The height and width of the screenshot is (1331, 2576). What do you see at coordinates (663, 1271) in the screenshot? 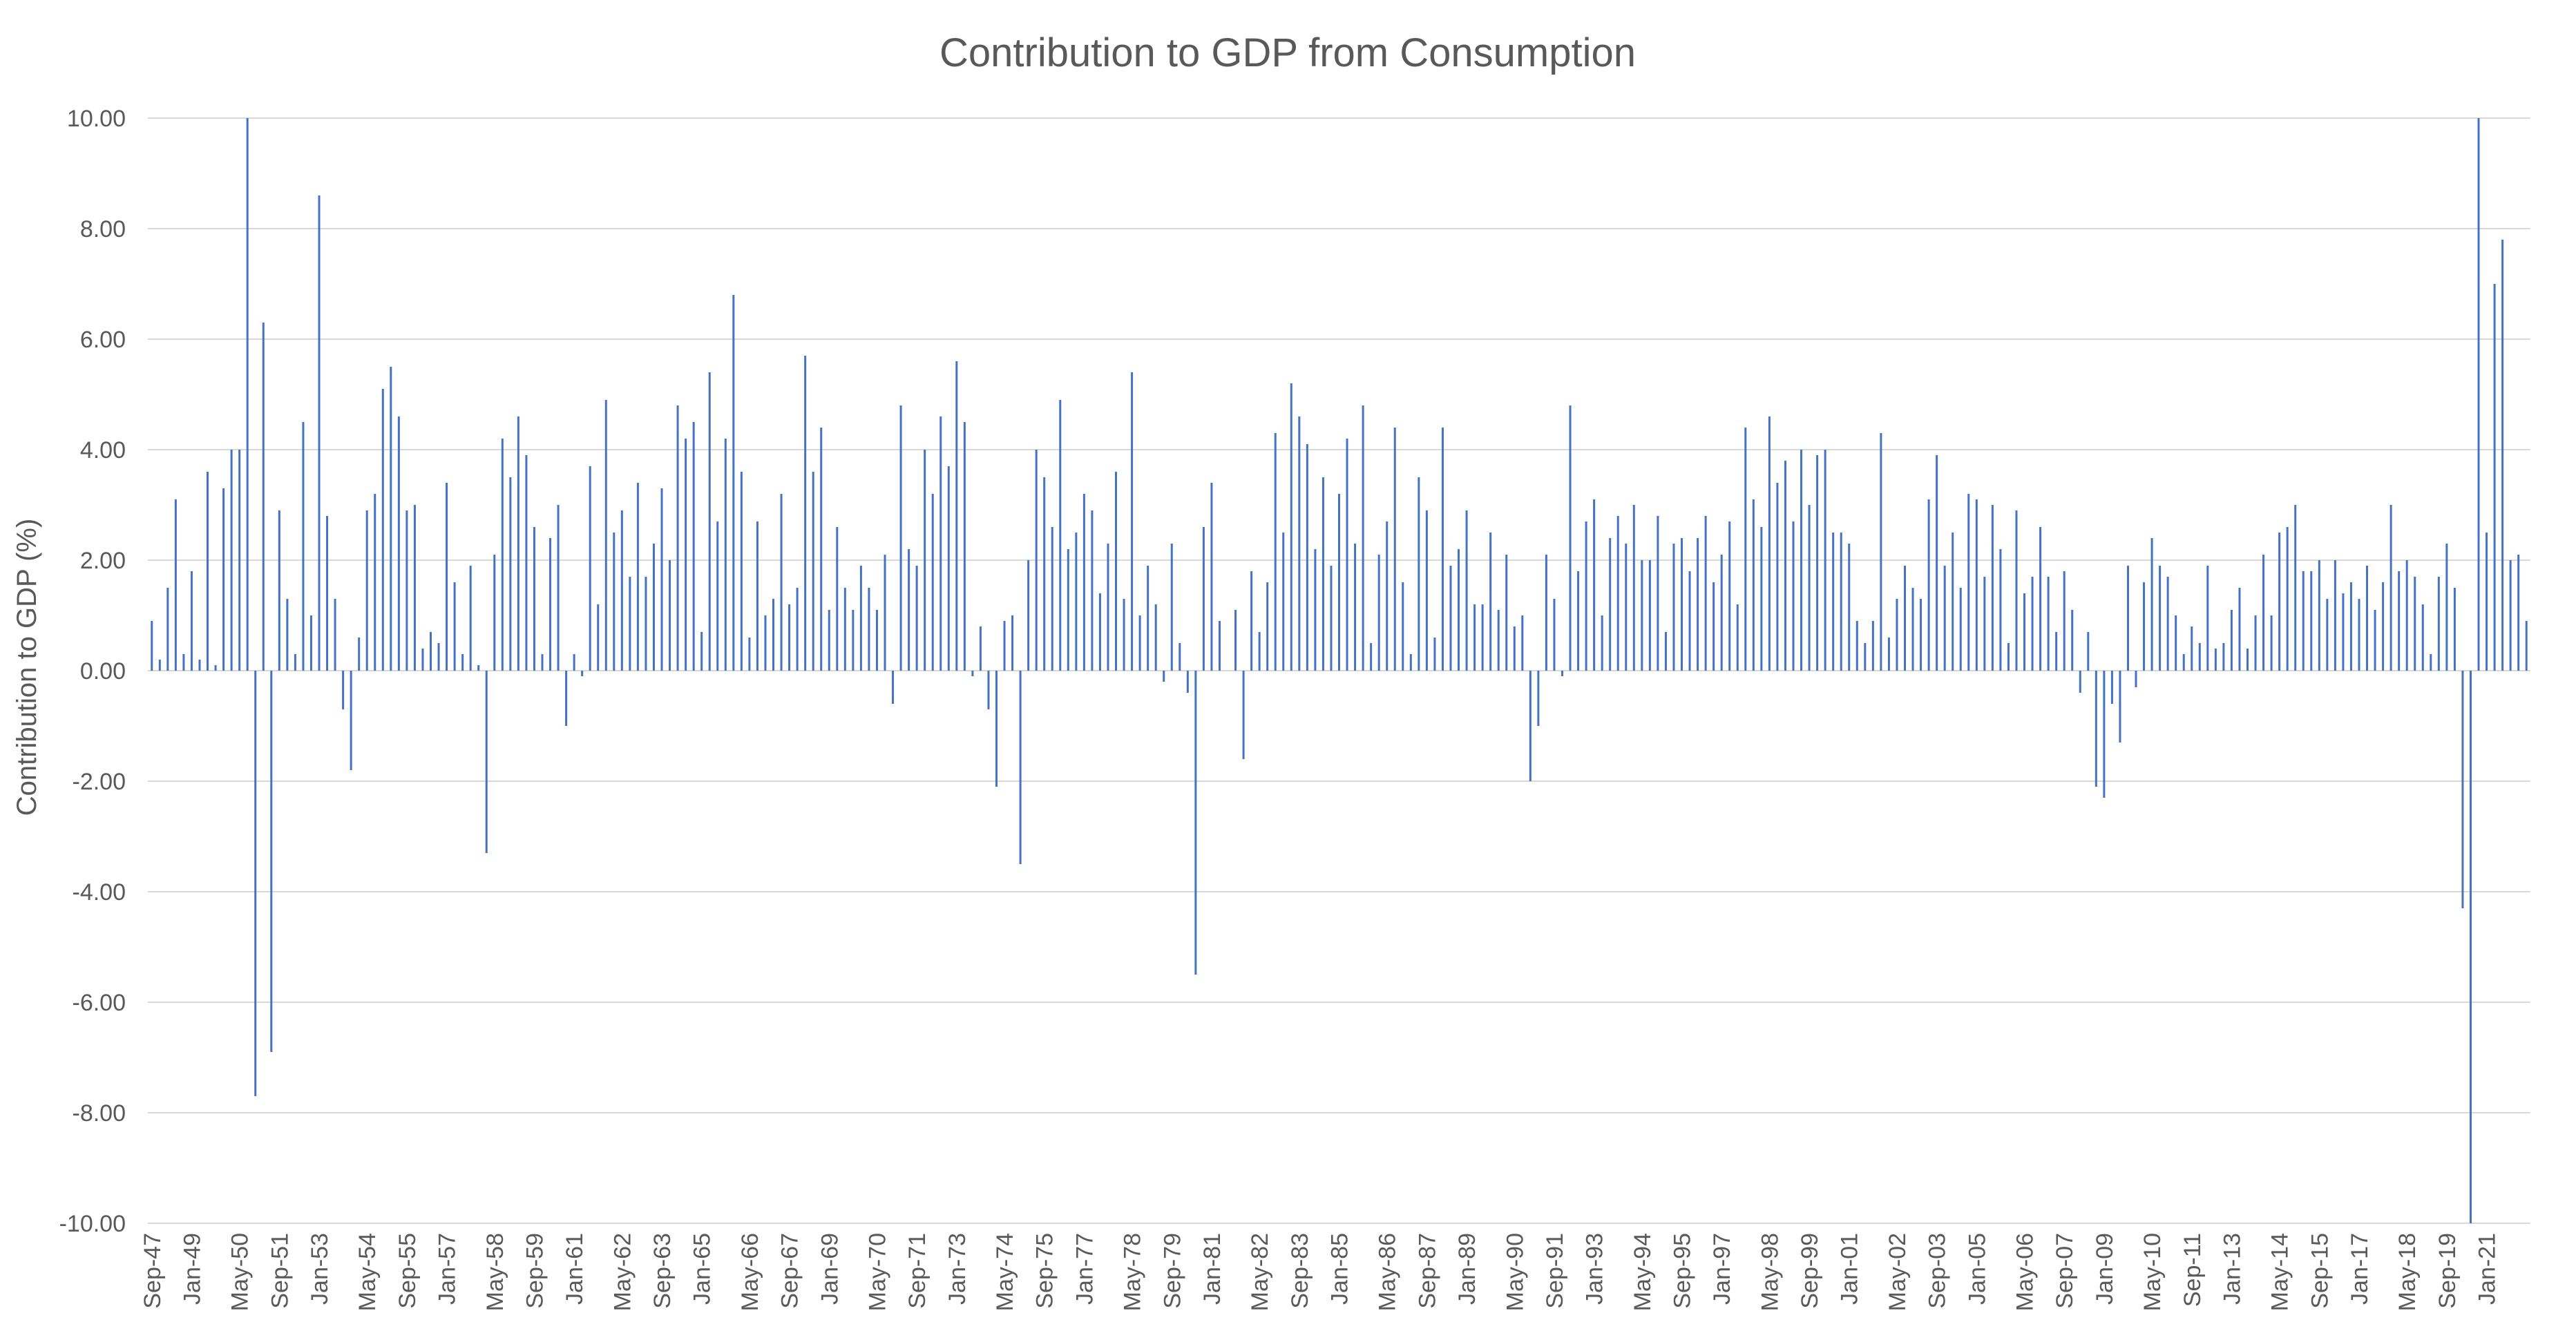
I see `x-tick-label: Sep-63` at bounding box center [663, 1271].